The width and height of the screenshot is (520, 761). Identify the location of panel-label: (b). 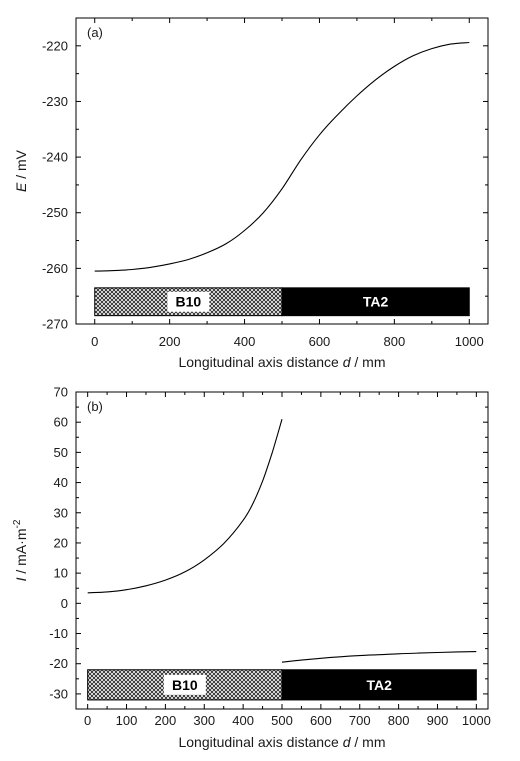
(95, 406).